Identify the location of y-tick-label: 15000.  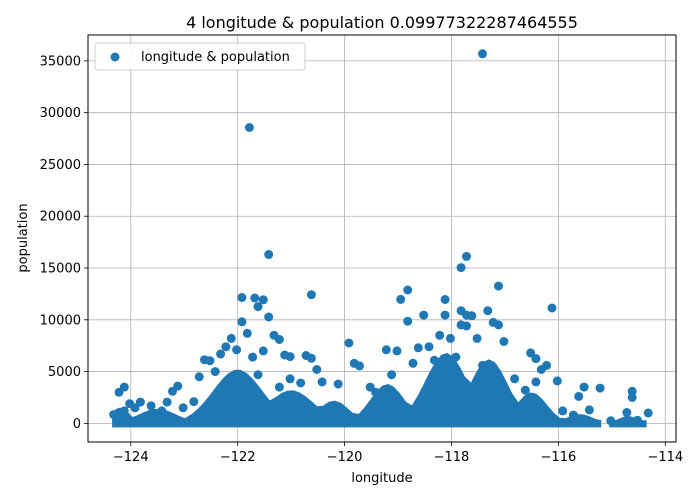
(60, 269).